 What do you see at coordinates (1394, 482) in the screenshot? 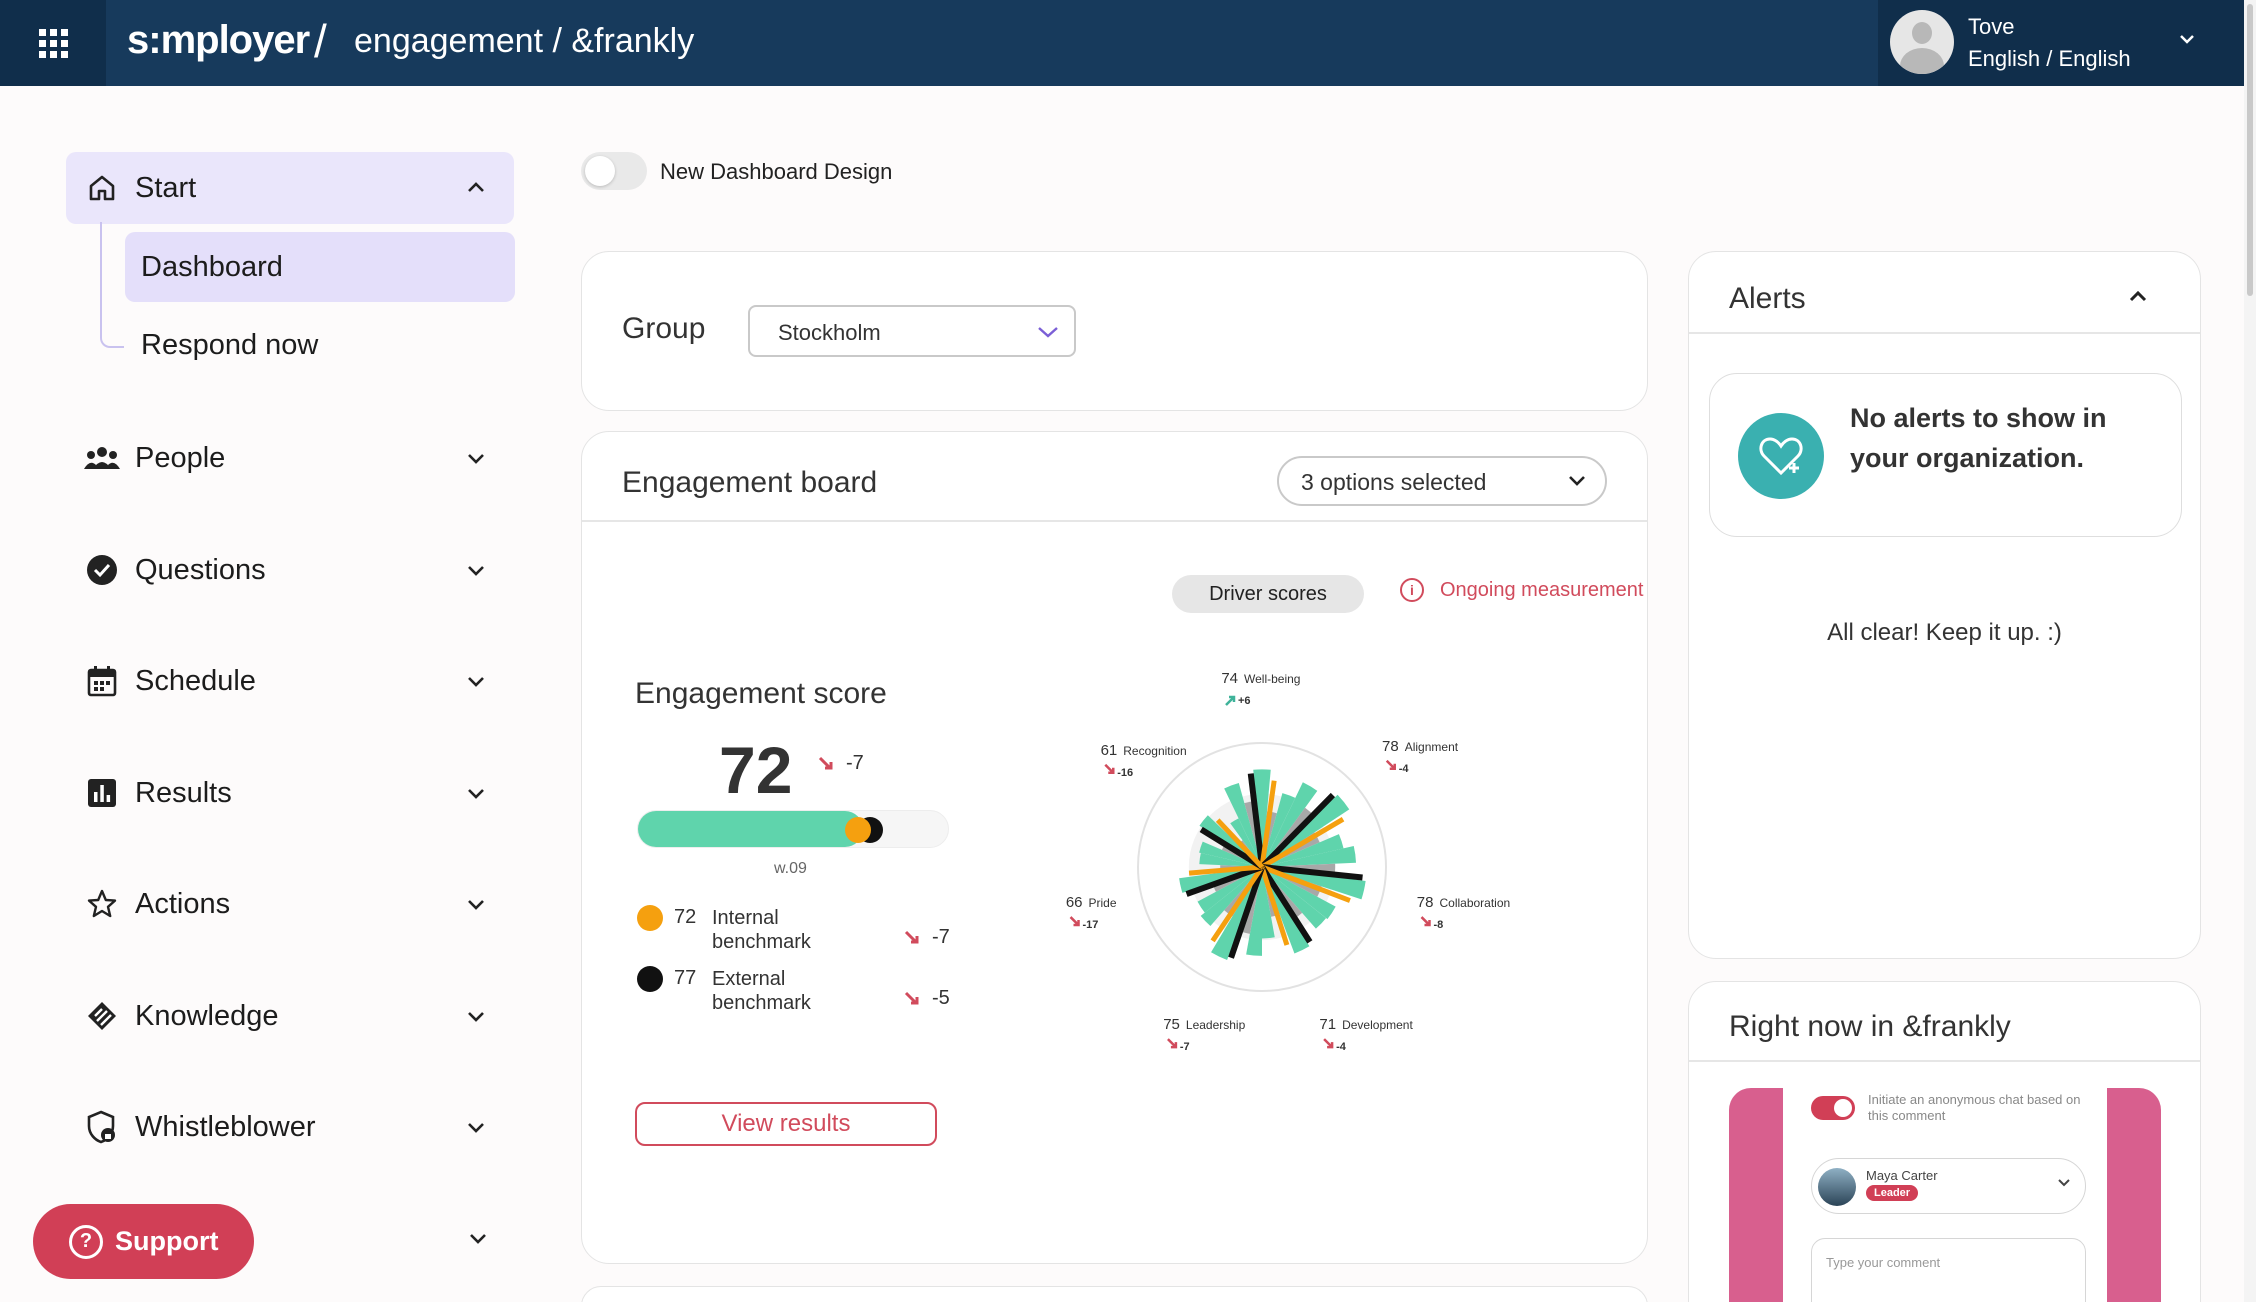
I see `filter-value: 3 options selected` at bounding box center [1394, 482].